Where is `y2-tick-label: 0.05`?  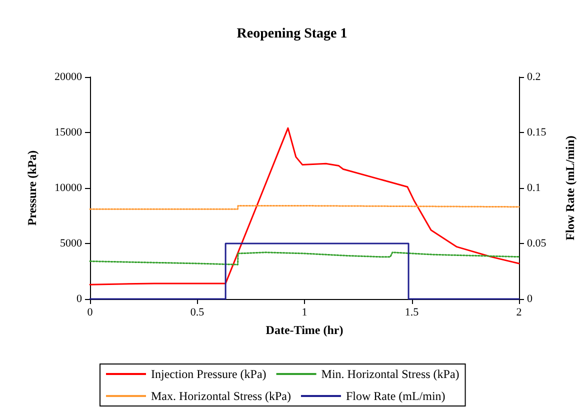 y2-tick-label: 0.05 is located at coordinates (537, 244).